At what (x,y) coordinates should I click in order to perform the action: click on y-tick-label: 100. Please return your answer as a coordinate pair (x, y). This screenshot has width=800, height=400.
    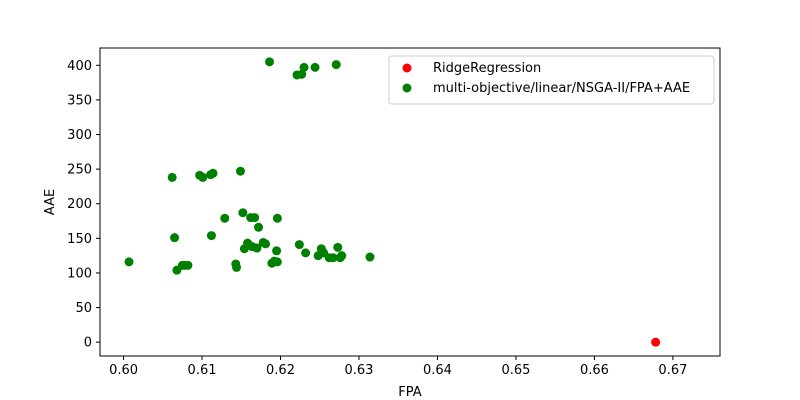
    Looking at the image, I should click on (79, 273).